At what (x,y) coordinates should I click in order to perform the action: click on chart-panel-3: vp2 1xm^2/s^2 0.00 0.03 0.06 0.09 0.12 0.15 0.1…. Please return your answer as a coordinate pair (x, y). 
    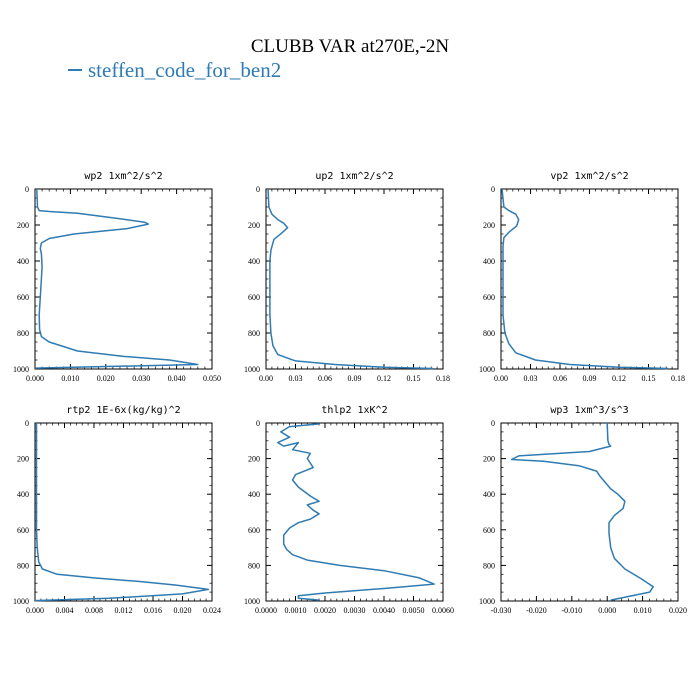
    Looking at the image, I should click on (582, 277).